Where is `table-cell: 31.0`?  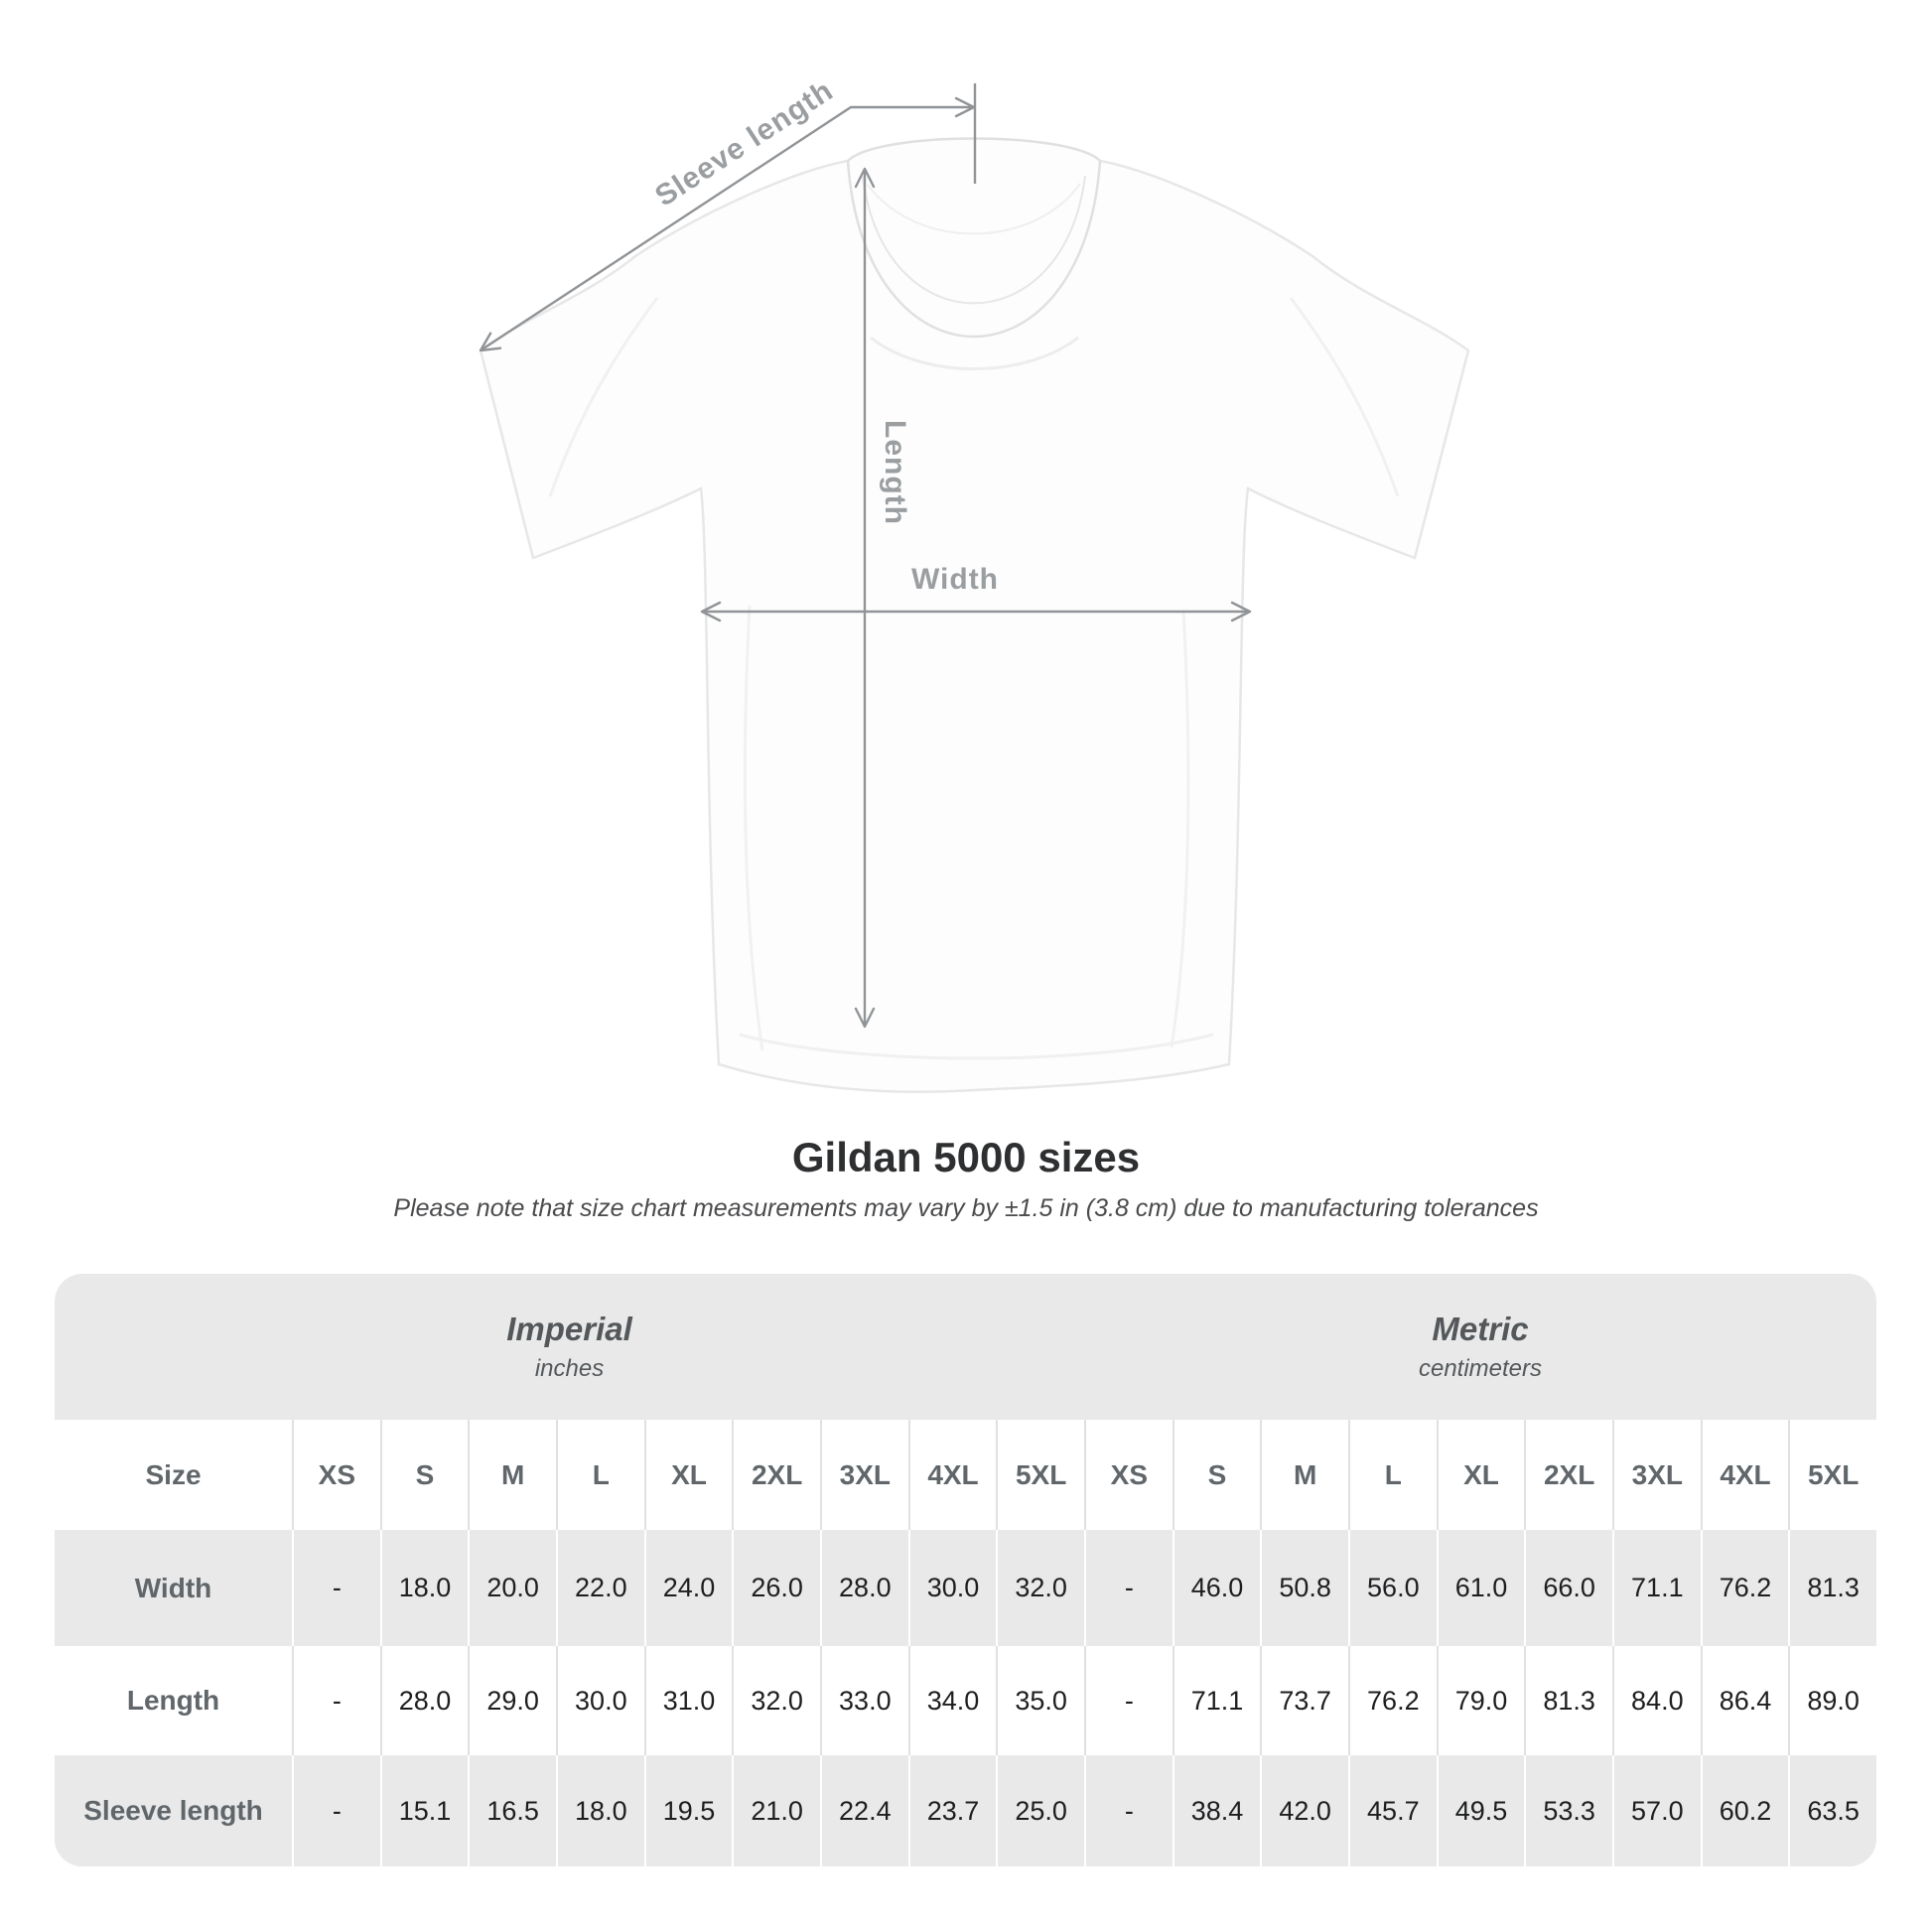 table-cell: 31.0 is located at coordinates (688, 1701).